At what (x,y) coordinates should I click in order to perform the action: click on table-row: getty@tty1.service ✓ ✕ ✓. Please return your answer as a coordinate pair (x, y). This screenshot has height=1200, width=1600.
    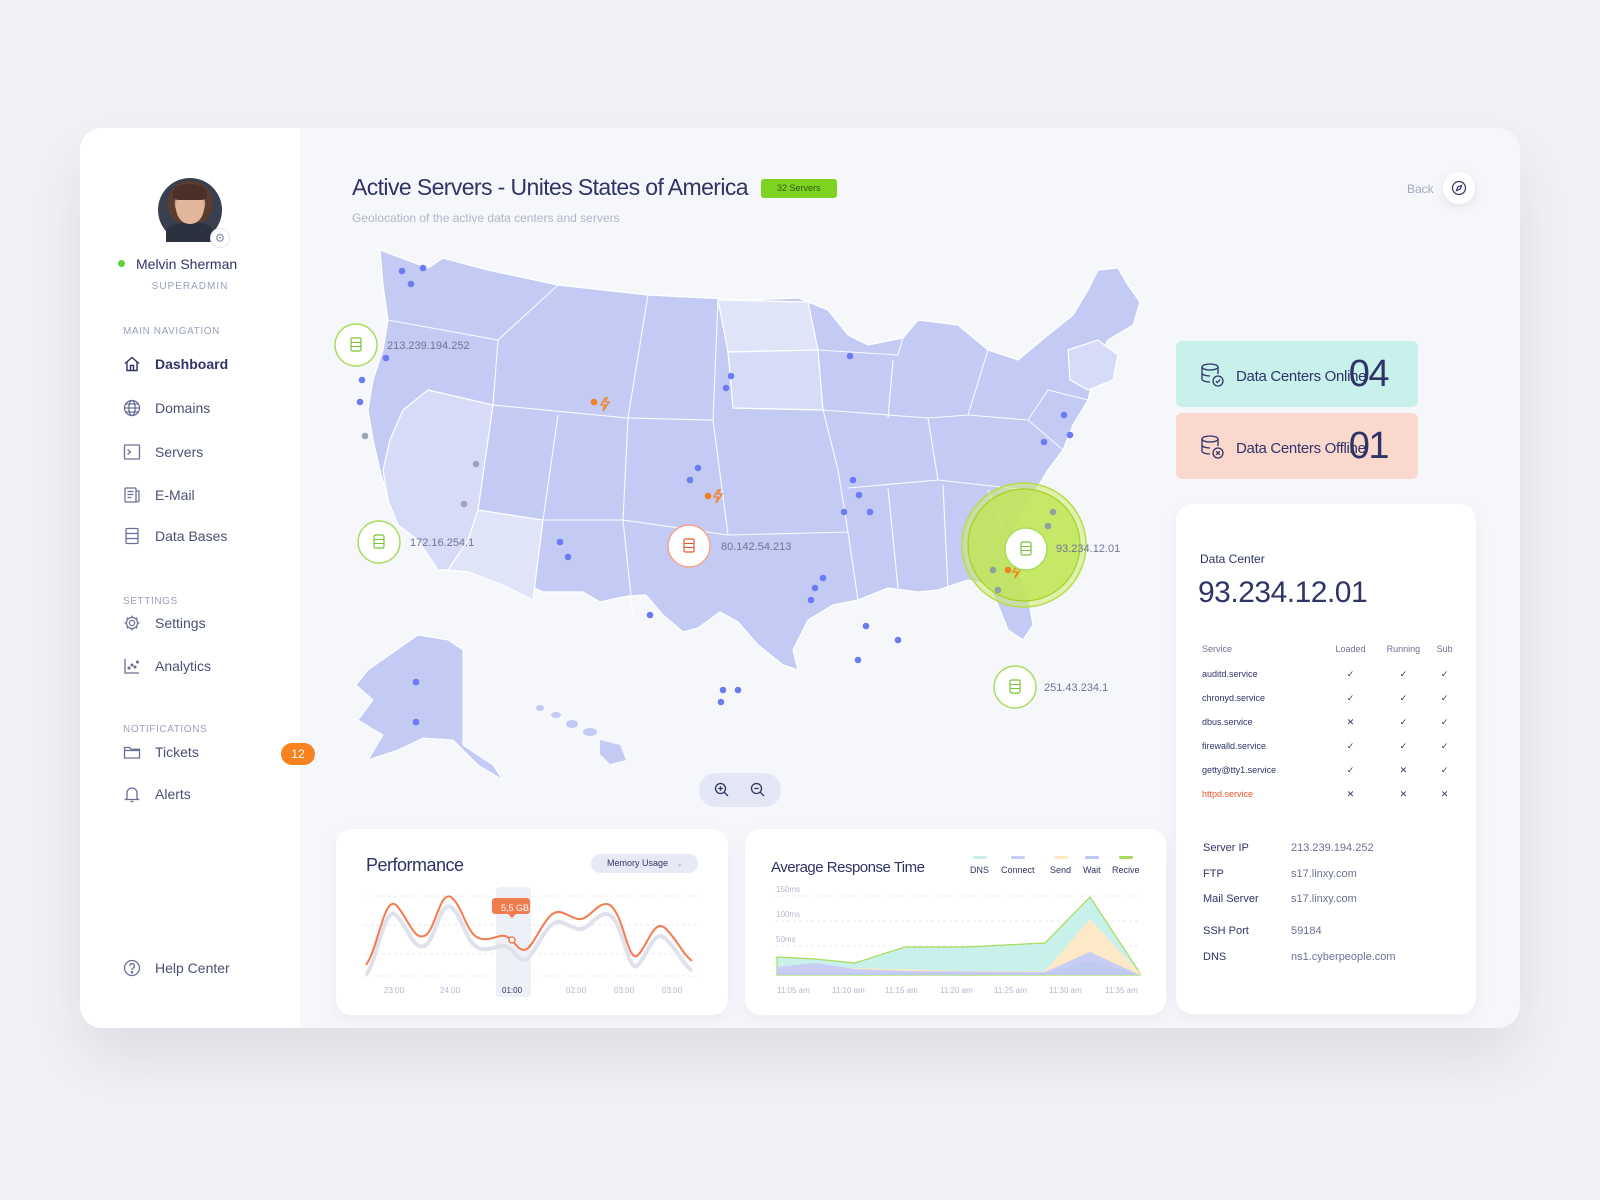
    Looking at the image, I should click on (1330, 770).